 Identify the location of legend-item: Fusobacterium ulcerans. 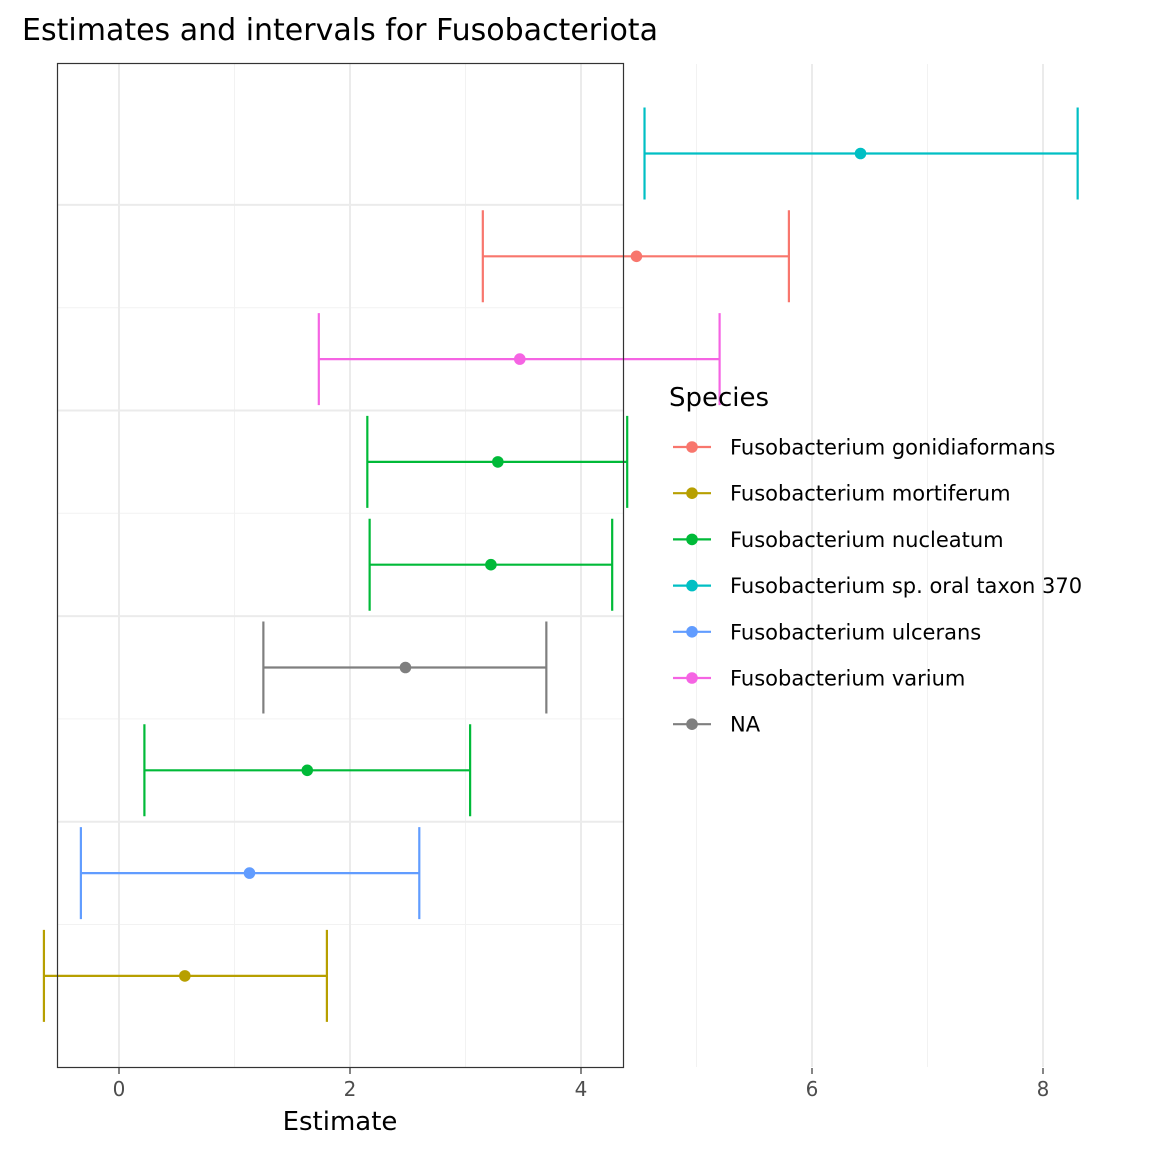
(827, 632).